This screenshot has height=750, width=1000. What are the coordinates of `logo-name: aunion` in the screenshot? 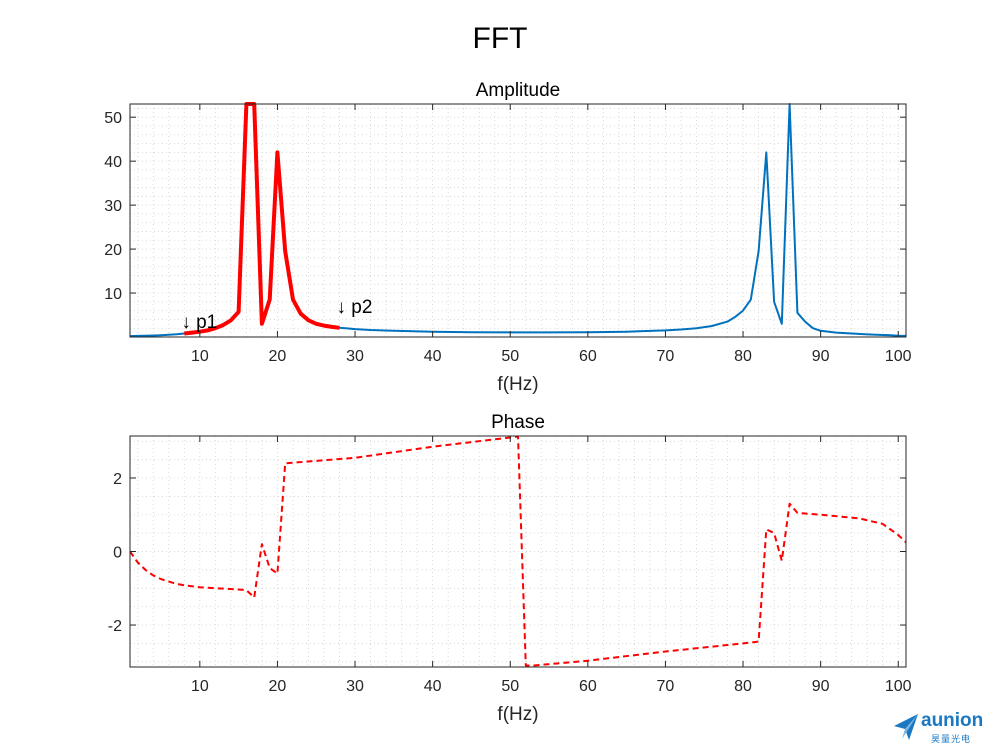 It's located at (952, 720).